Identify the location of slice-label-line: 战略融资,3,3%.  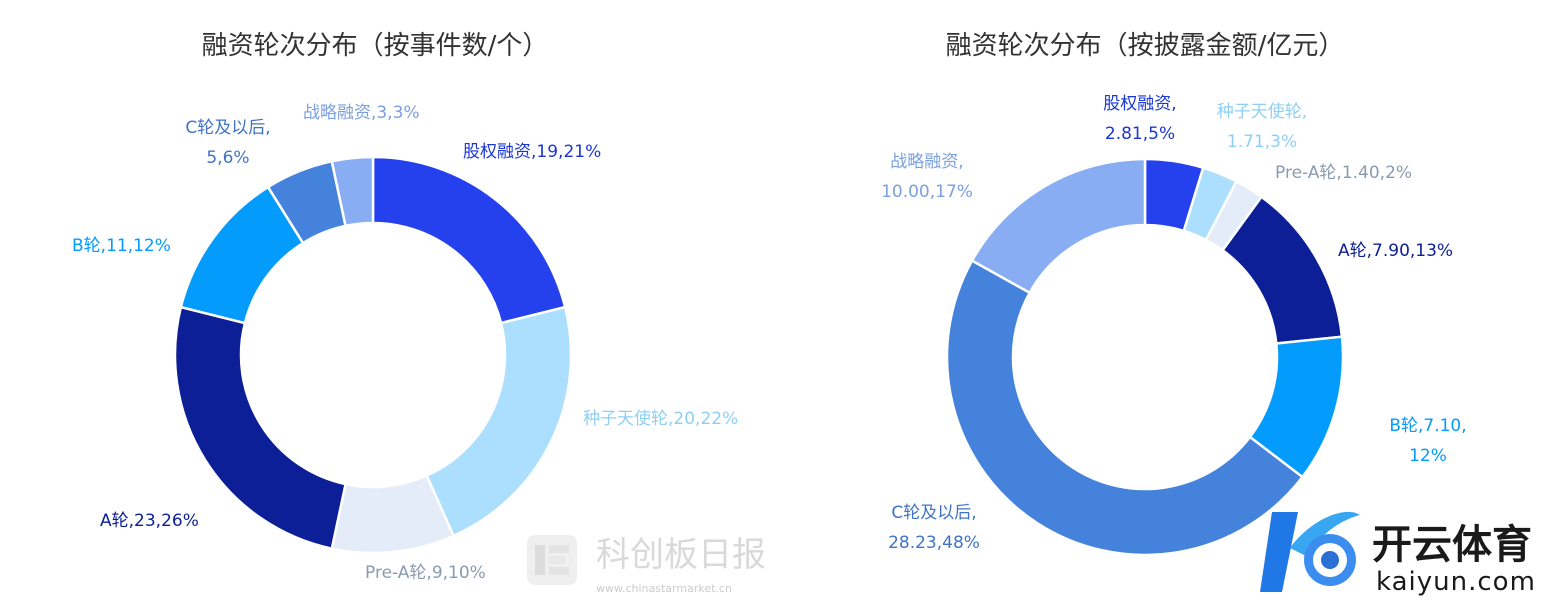
(361, 113).